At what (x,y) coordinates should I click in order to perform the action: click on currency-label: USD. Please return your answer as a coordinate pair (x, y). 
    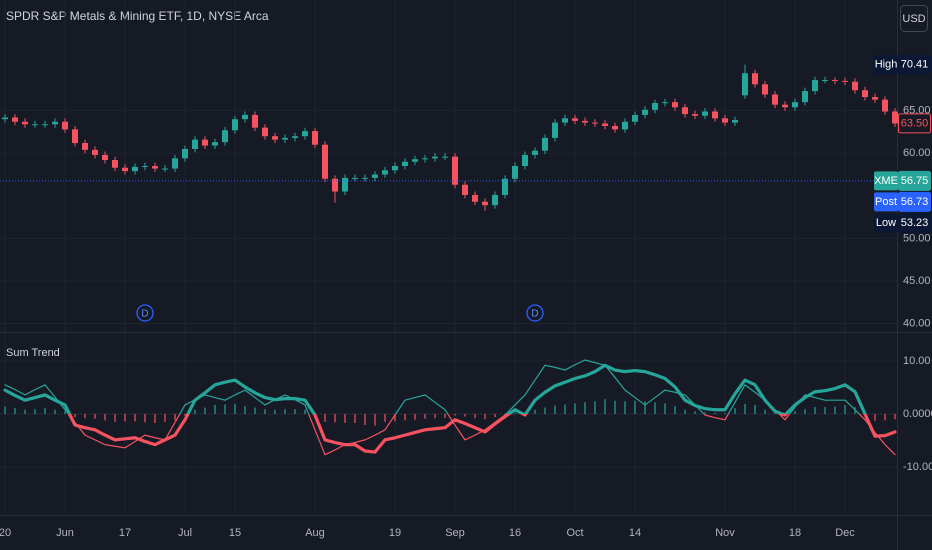
    Looking at the image, I should click on (913, 19).